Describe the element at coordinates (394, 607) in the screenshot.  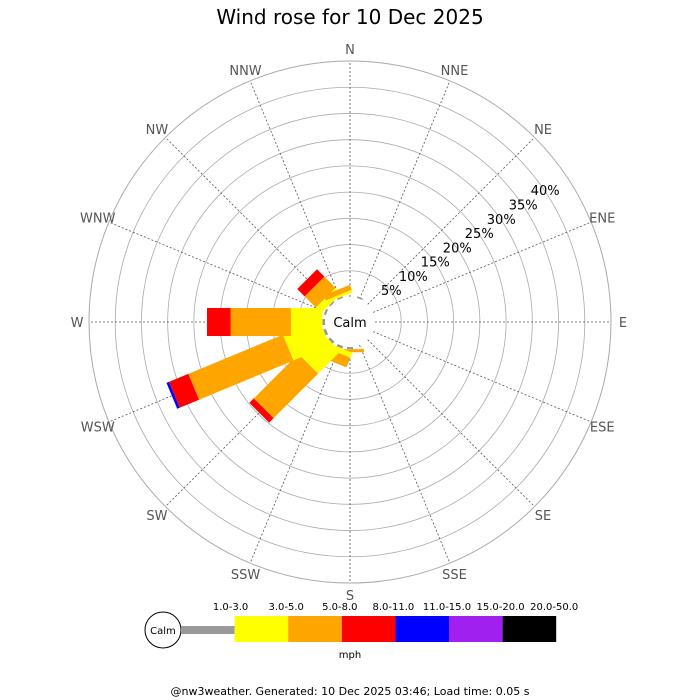
I see `legend-label-8.0-11.0: 8.0-11.0` at that location.